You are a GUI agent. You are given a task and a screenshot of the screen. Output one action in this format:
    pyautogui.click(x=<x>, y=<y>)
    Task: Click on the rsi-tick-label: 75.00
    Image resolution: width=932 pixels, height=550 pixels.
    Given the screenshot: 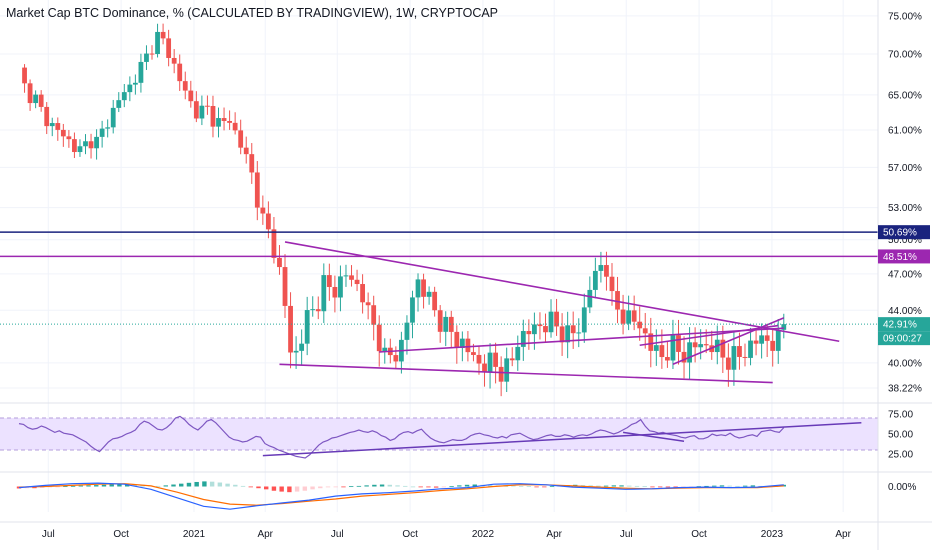 What is the action you would take?
    pyautogui.click(x=900, y=415)
    